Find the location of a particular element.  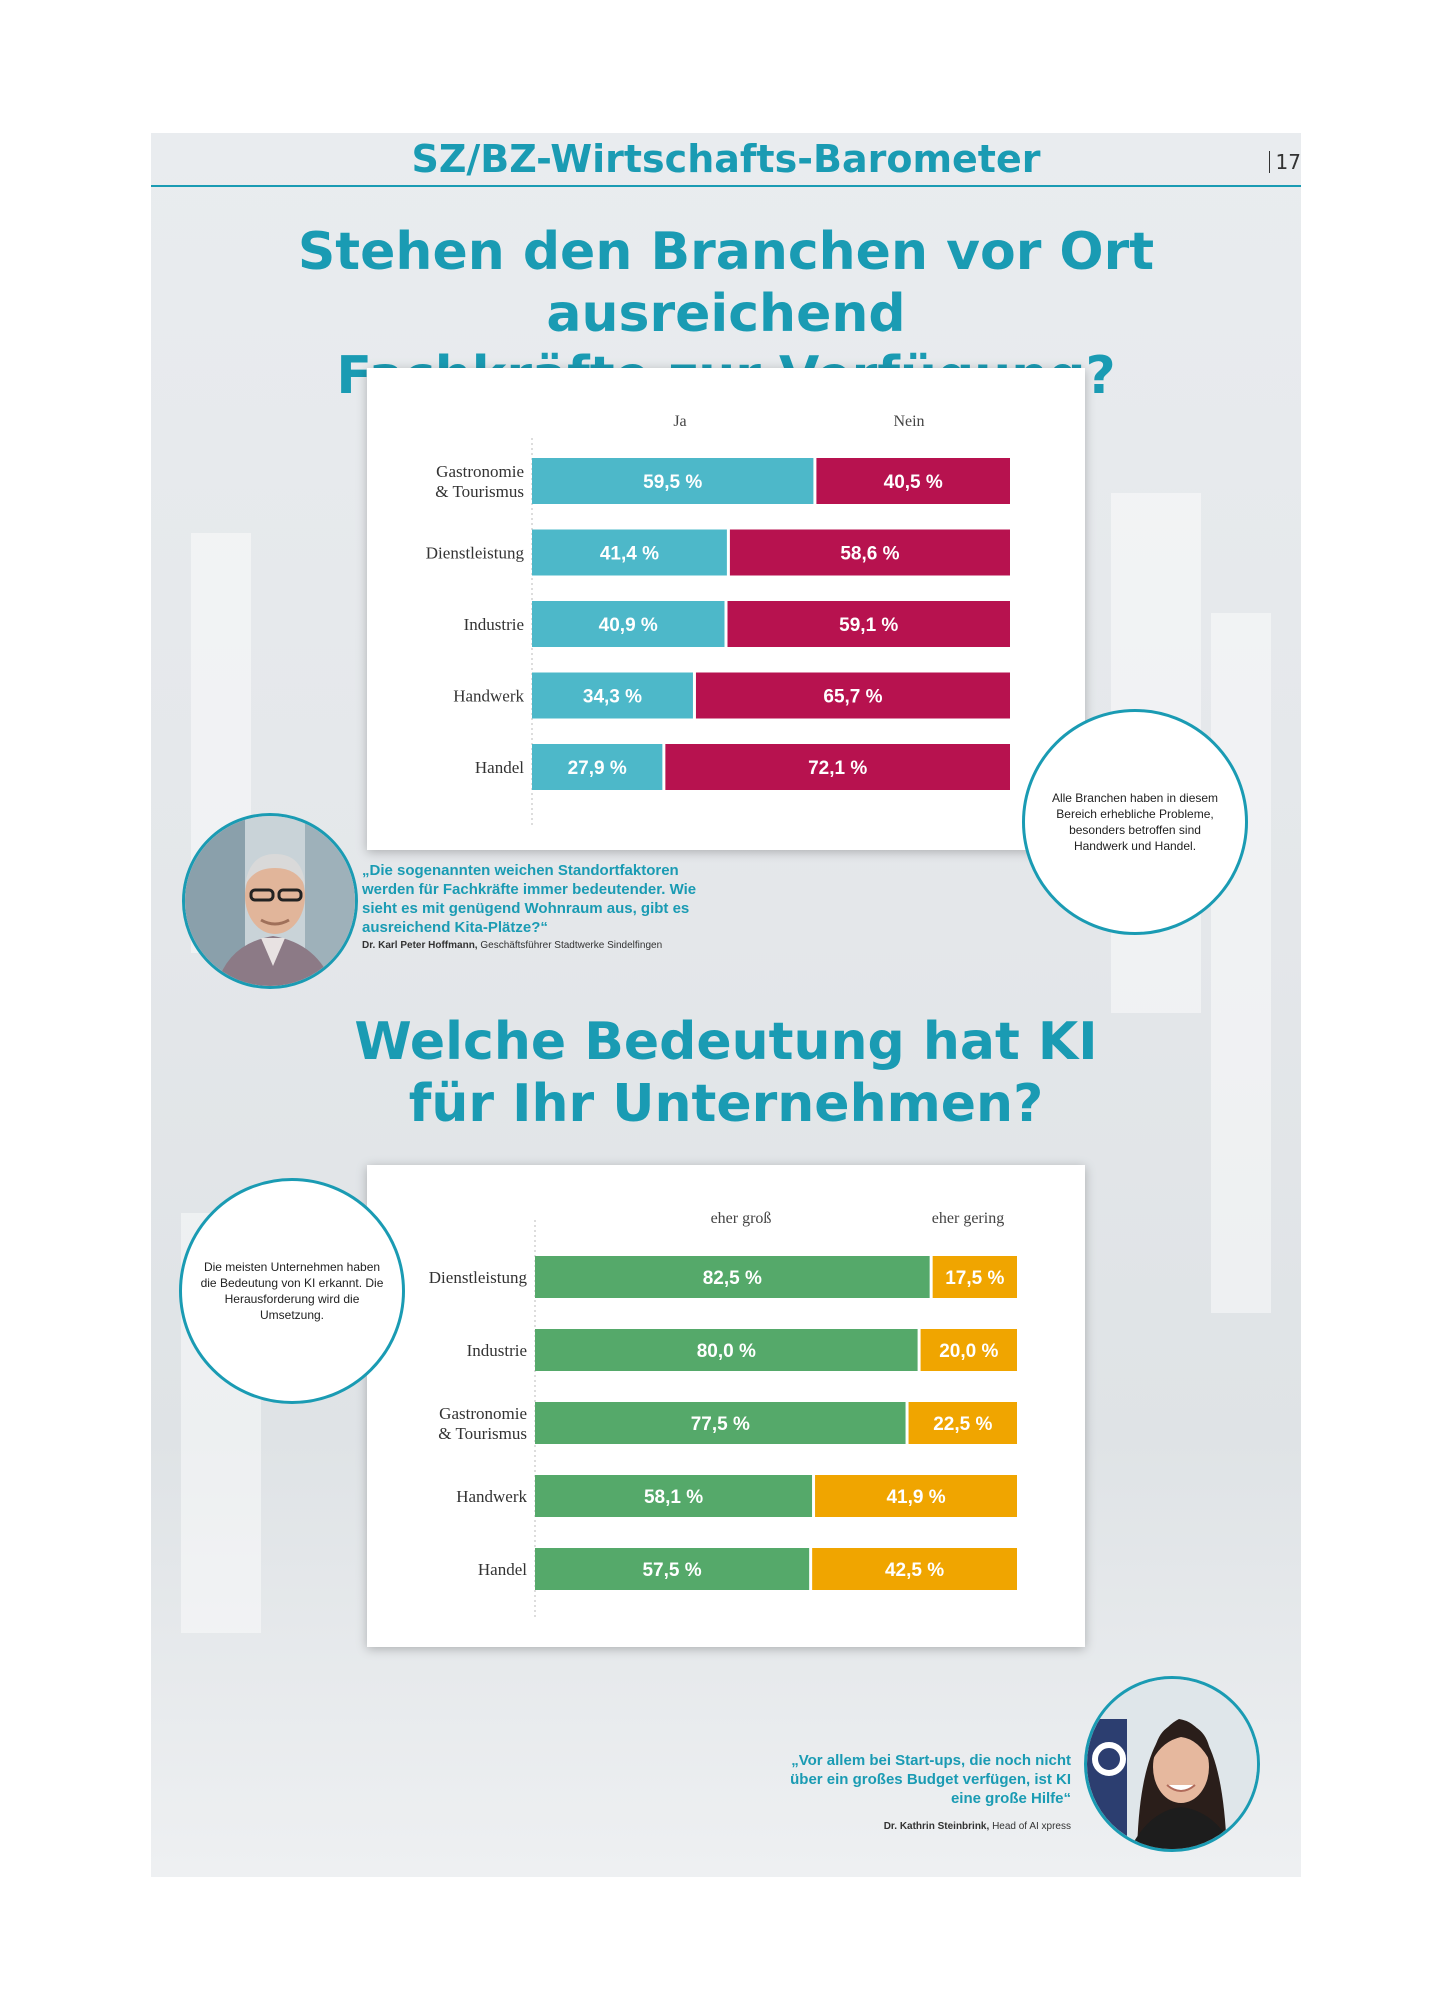

bar-value-label: 34,3 % is located at coordinates (612, 697).